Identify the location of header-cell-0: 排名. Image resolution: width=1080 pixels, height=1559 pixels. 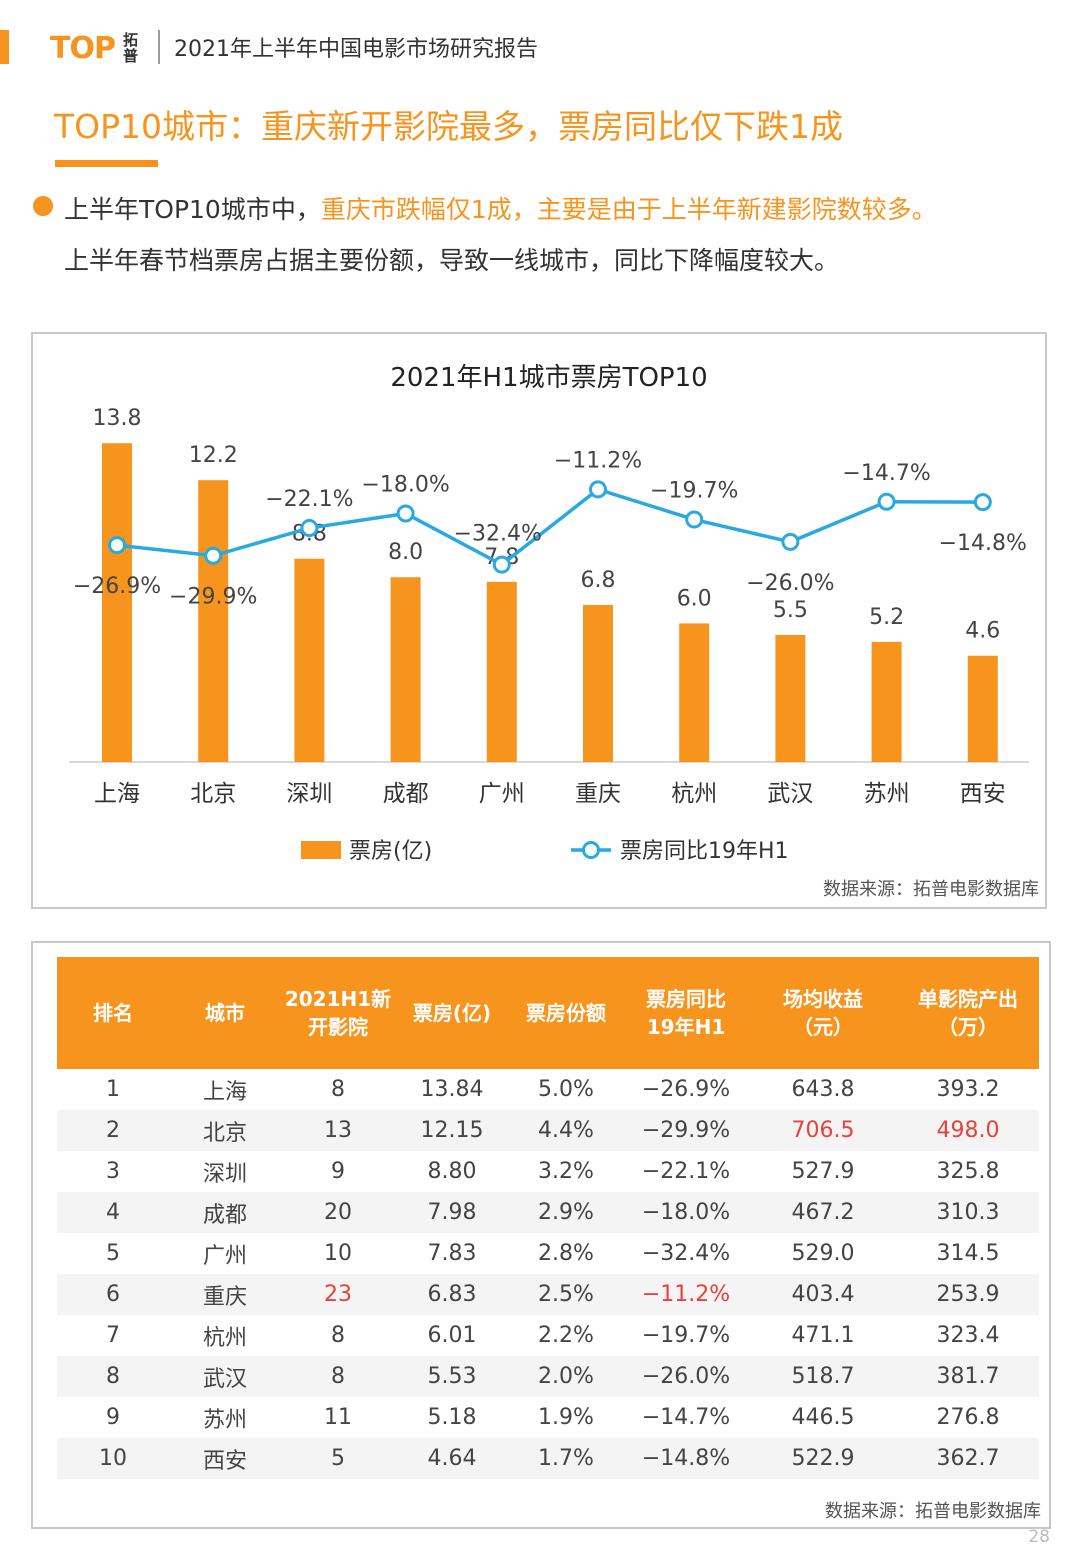
(113, 1013).